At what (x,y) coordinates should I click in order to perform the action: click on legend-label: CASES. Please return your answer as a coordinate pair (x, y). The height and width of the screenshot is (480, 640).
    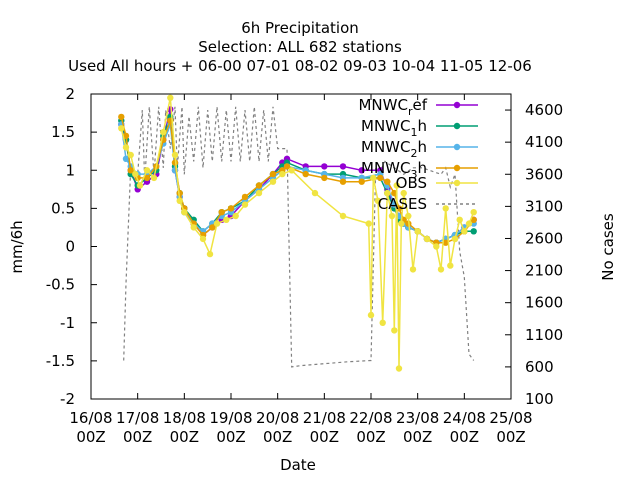
    Looking at the image, I should click on (402, 204).